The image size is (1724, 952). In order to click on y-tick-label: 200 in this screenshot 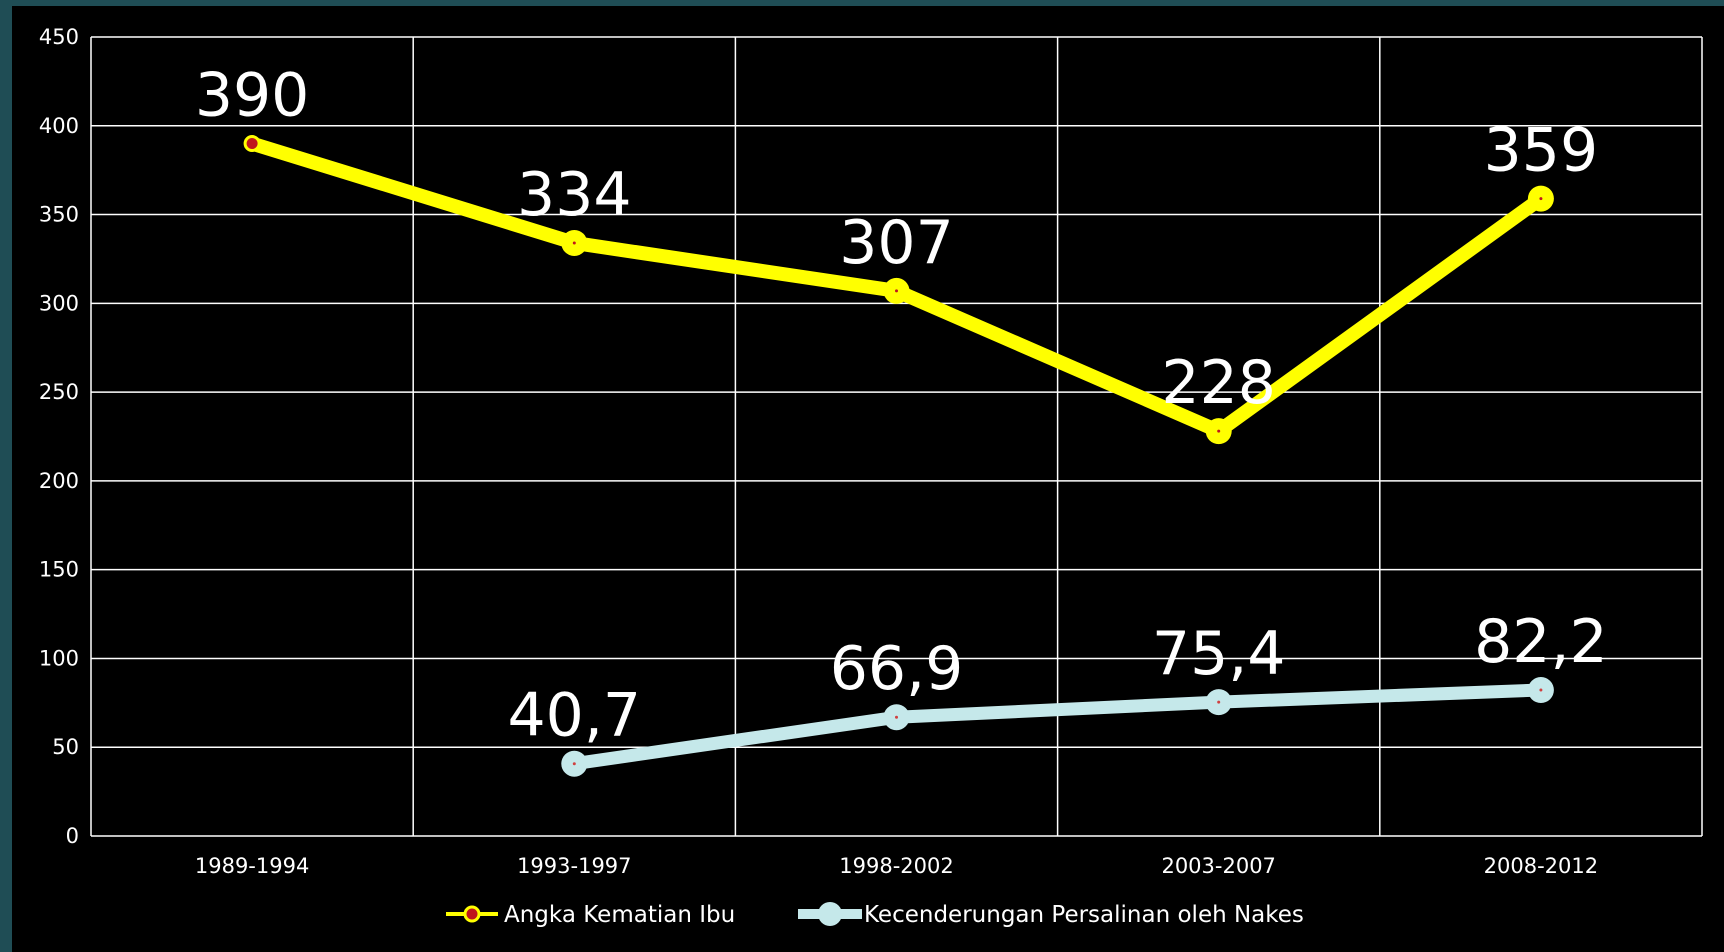, I will do `click(59, 481)`.